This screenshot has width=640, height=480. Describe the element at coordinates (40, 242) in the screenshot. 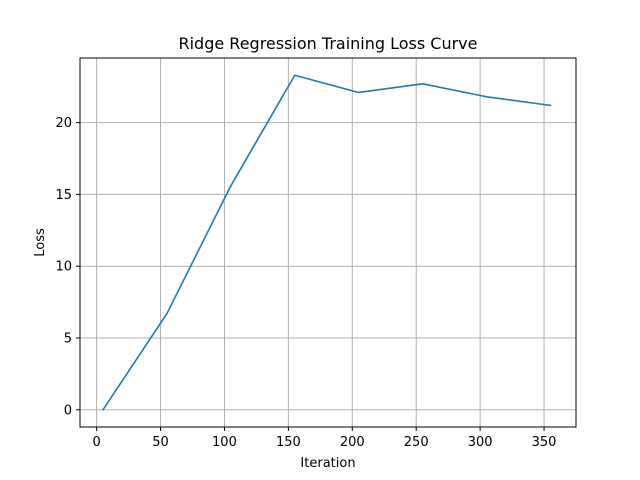

I see `y-axis-label: Loss` at that location.